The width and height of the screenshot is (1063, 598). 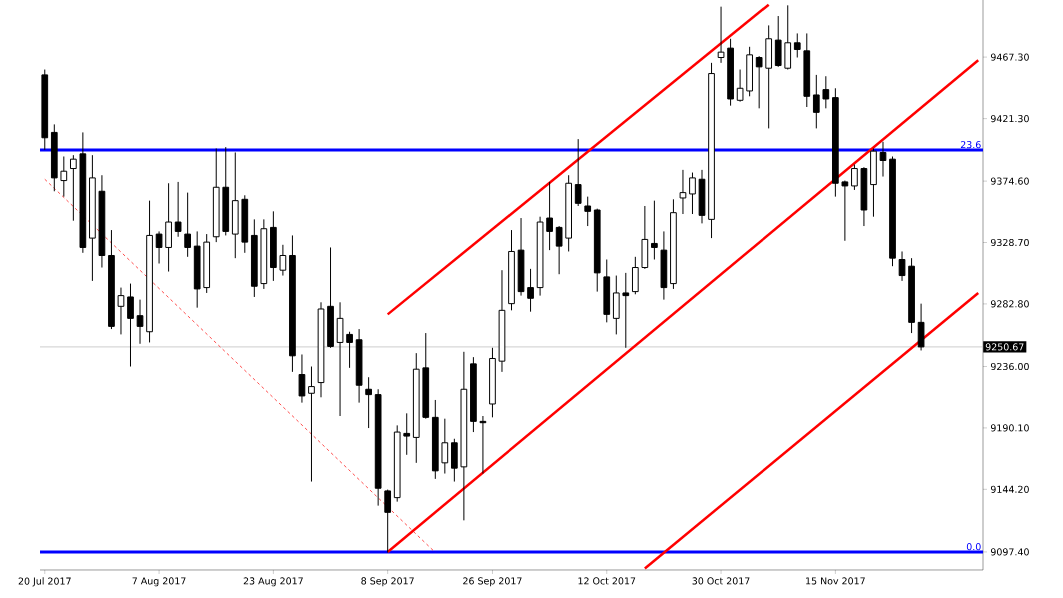 I want to click on y-tick-label: 9421.30, so click(x=1009, y=119).